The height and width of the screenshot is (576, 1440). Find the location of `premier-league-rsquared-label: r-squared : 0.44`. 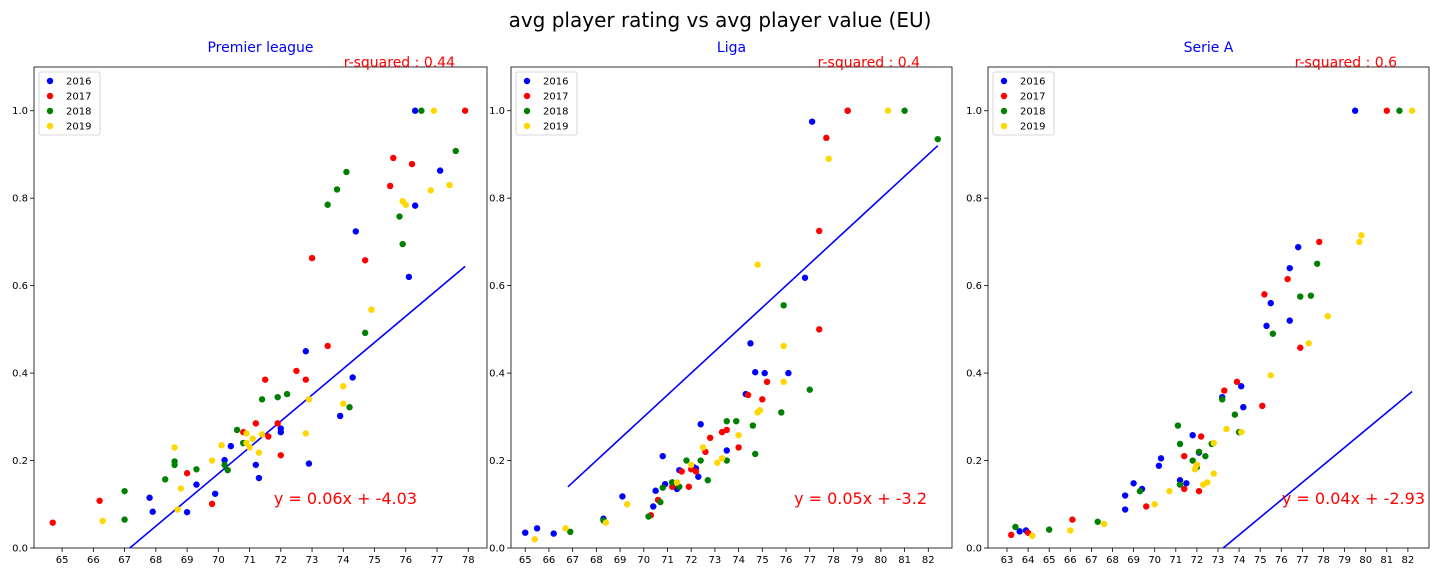

premier-league-rsquared-label: r-squared : 0.44 is located at coordinates (399, 63).